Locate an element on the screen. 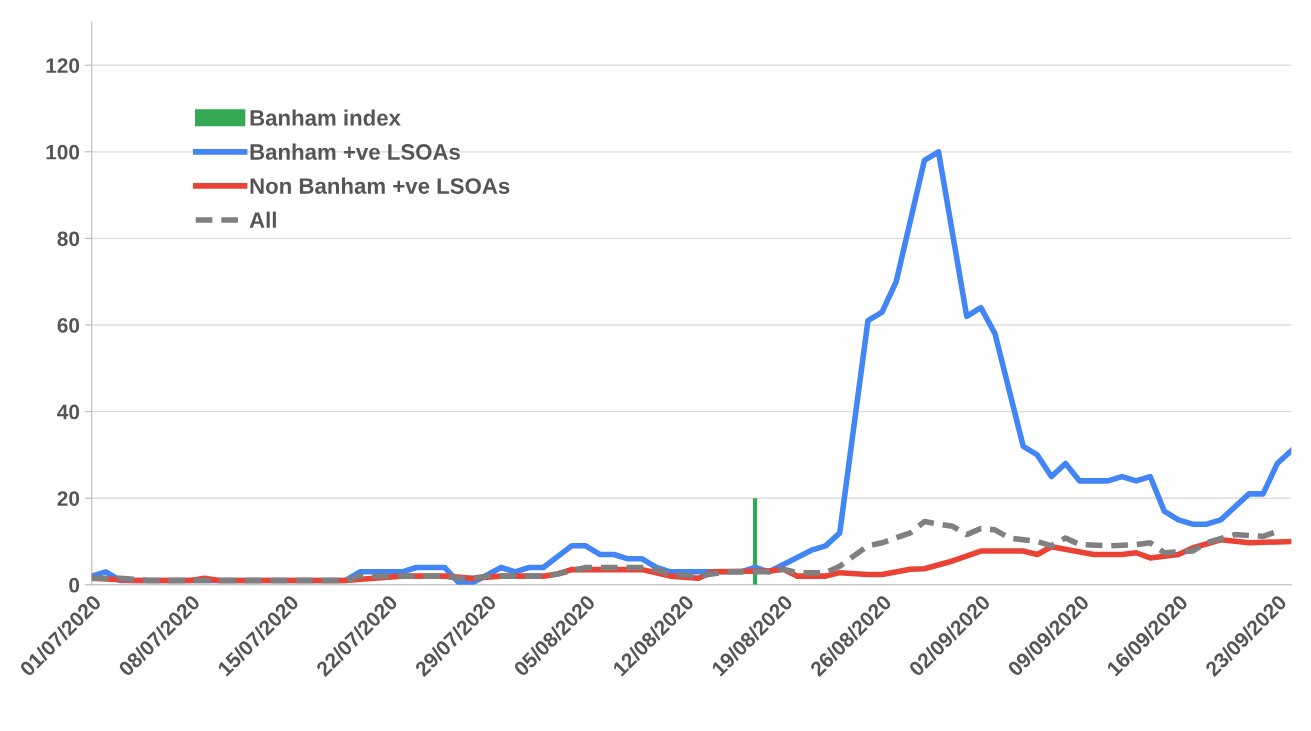  y-tick-label: 0 is located at coordinates (74, 585).